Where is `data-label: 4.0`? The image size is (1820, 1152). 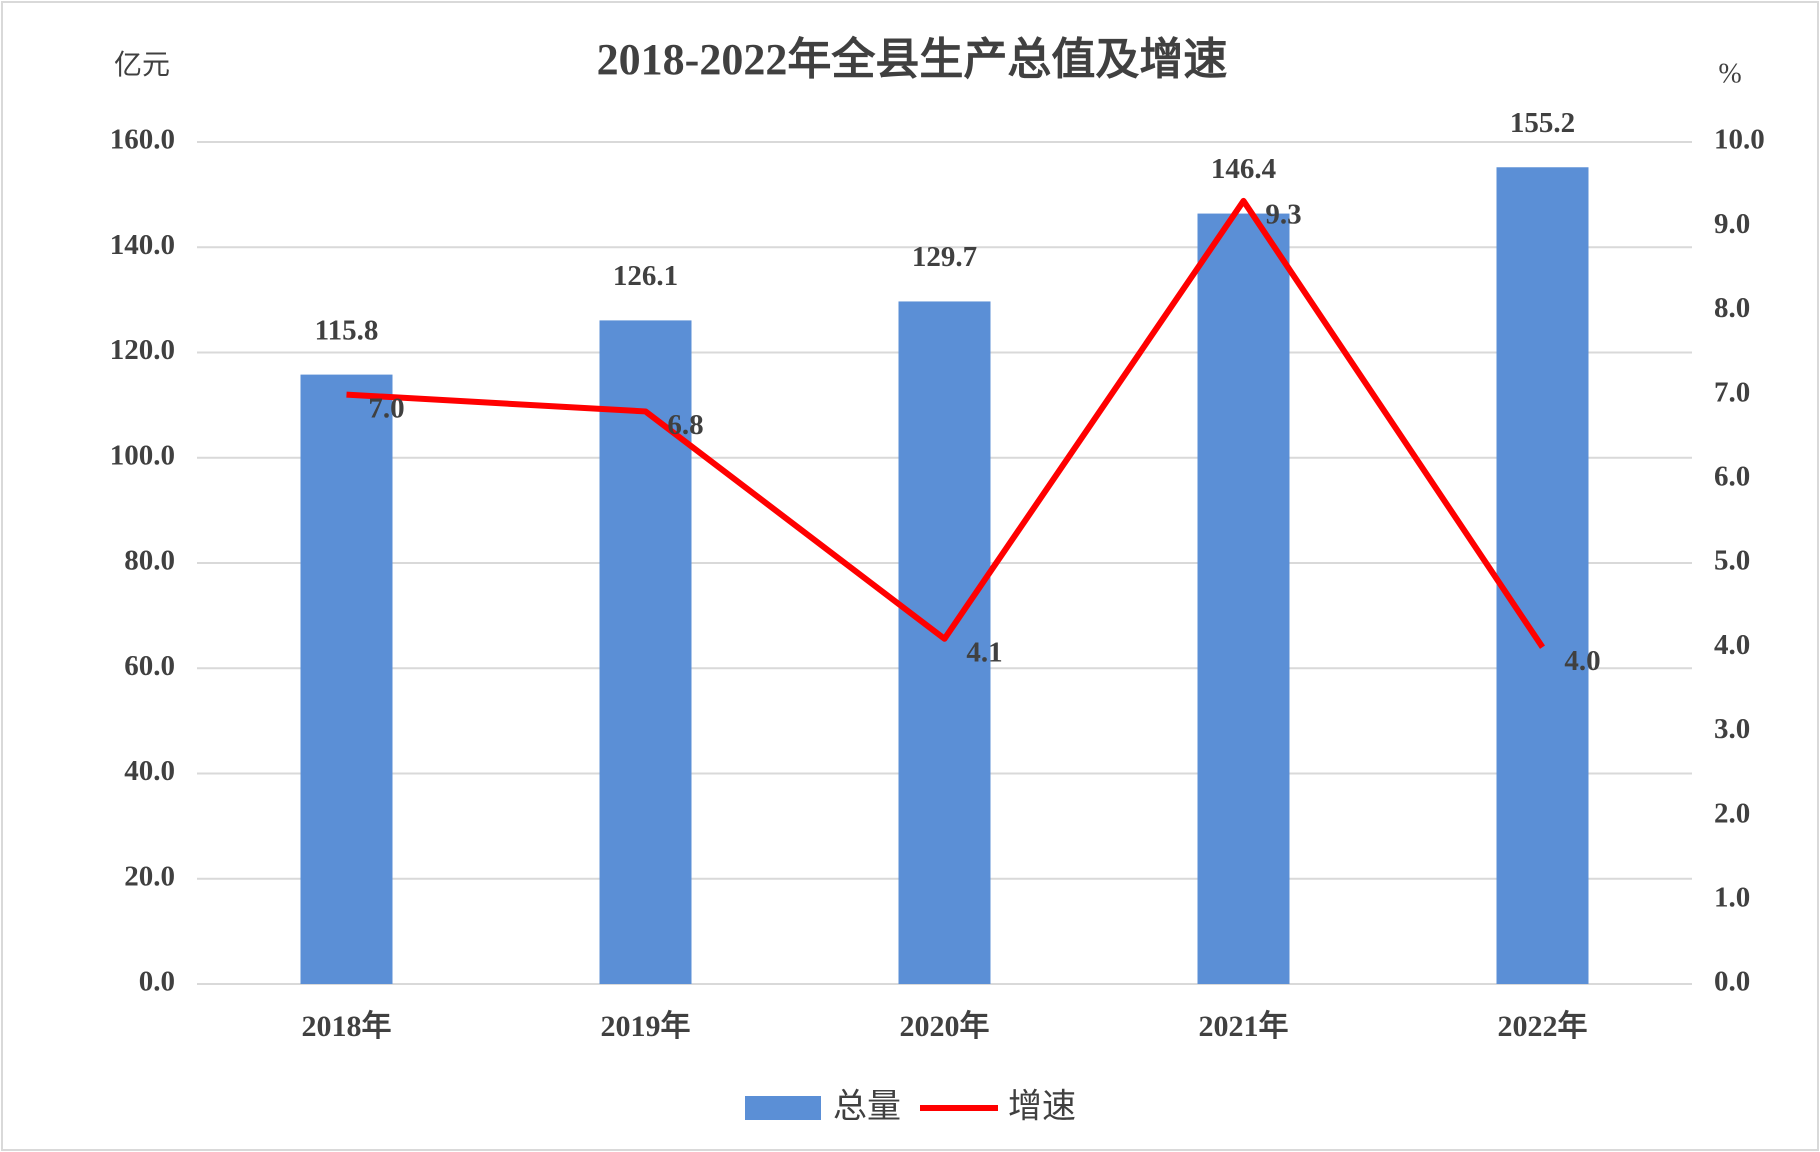 data-label: 4.0 is located at coordinates (1582, 661).